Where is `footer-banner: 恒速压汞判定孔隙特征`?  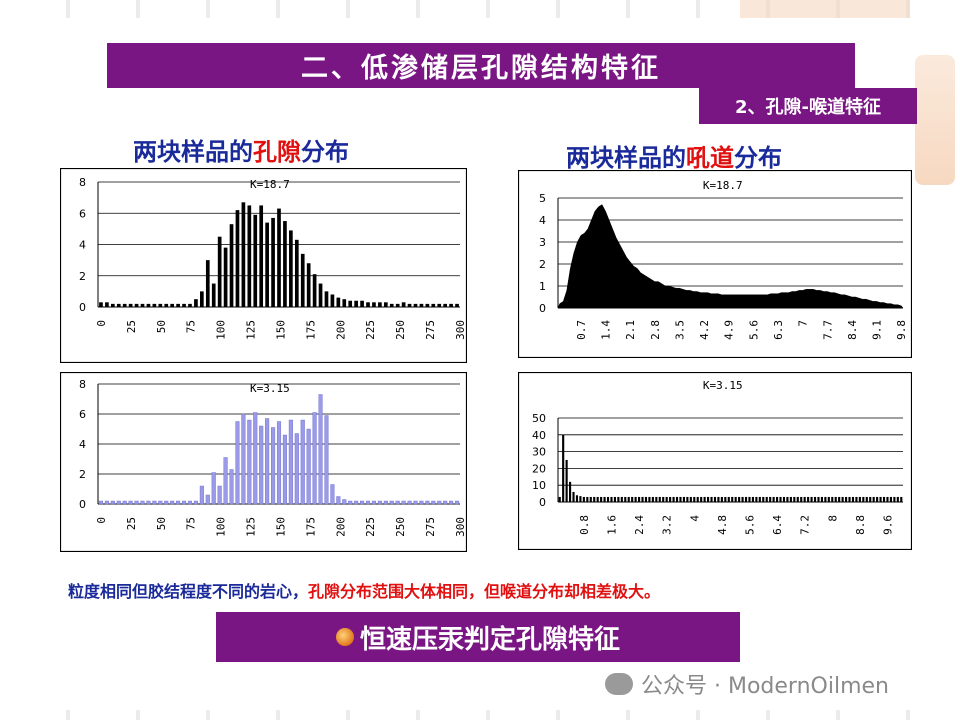 footer-banner: 恒速压汞判定孔隙特征 is located at coordinates (478, 637).